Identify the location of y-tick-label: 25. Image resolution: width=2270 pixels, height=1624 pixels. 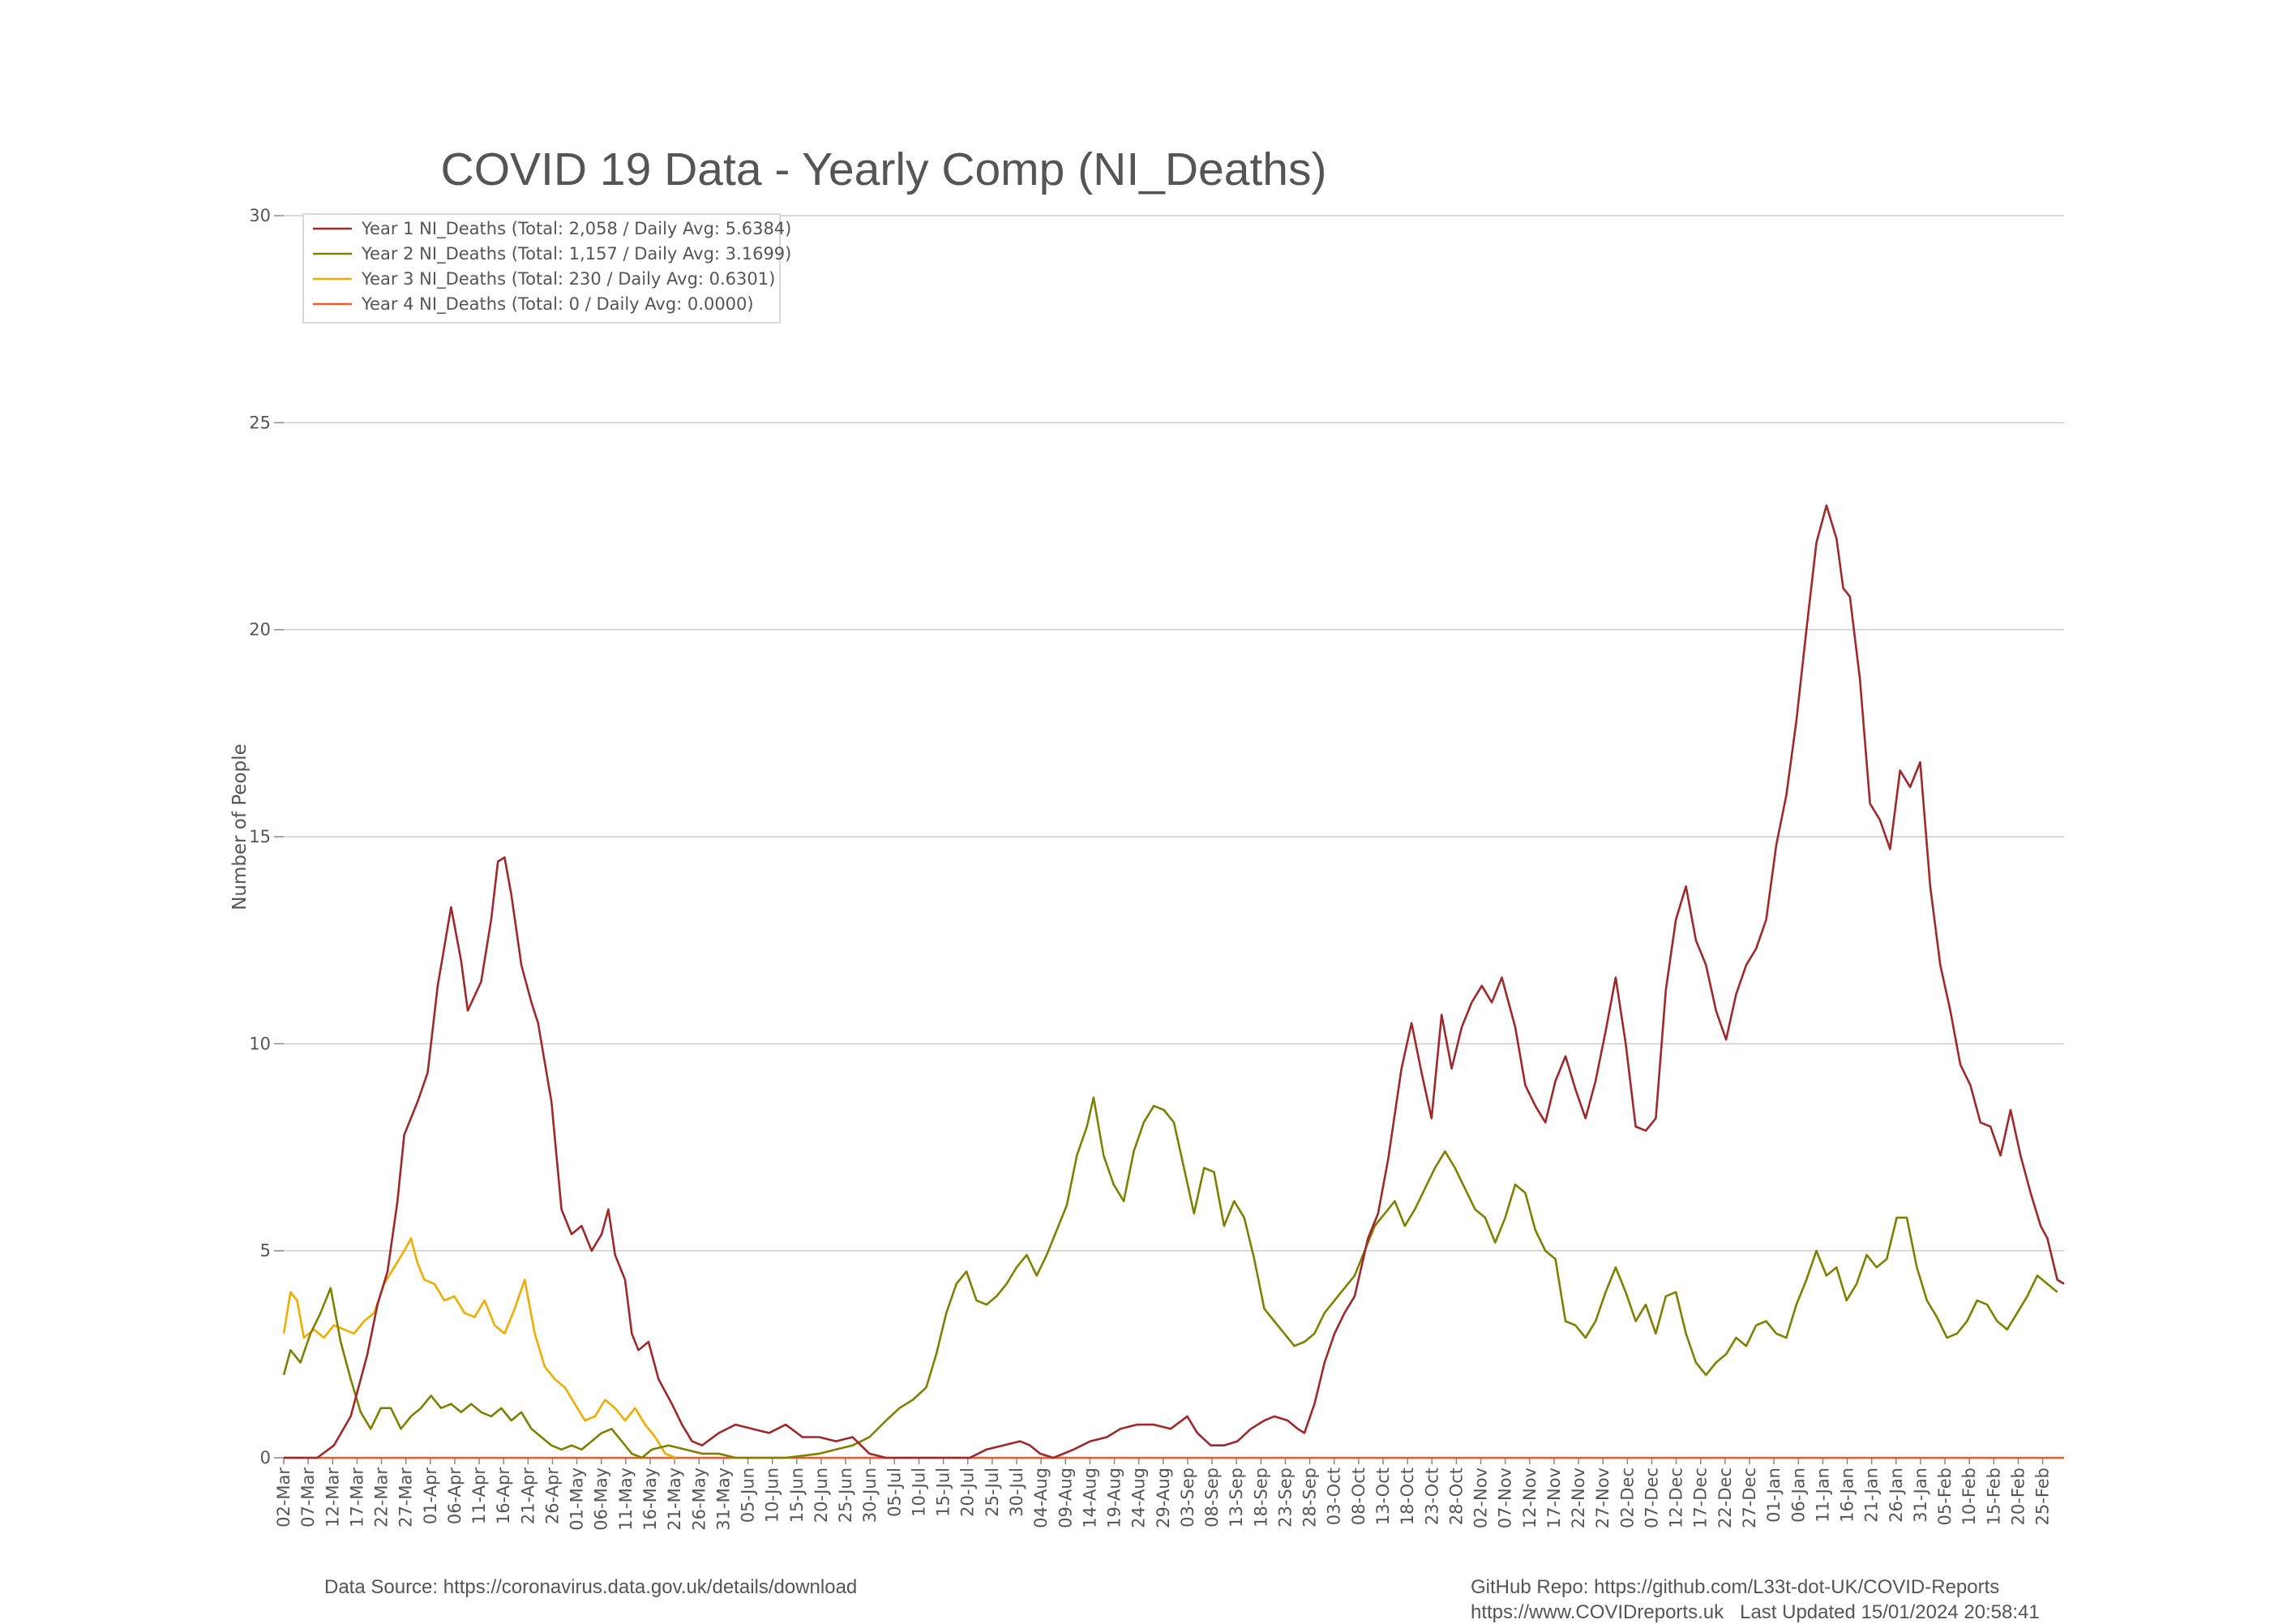
(260, 423).